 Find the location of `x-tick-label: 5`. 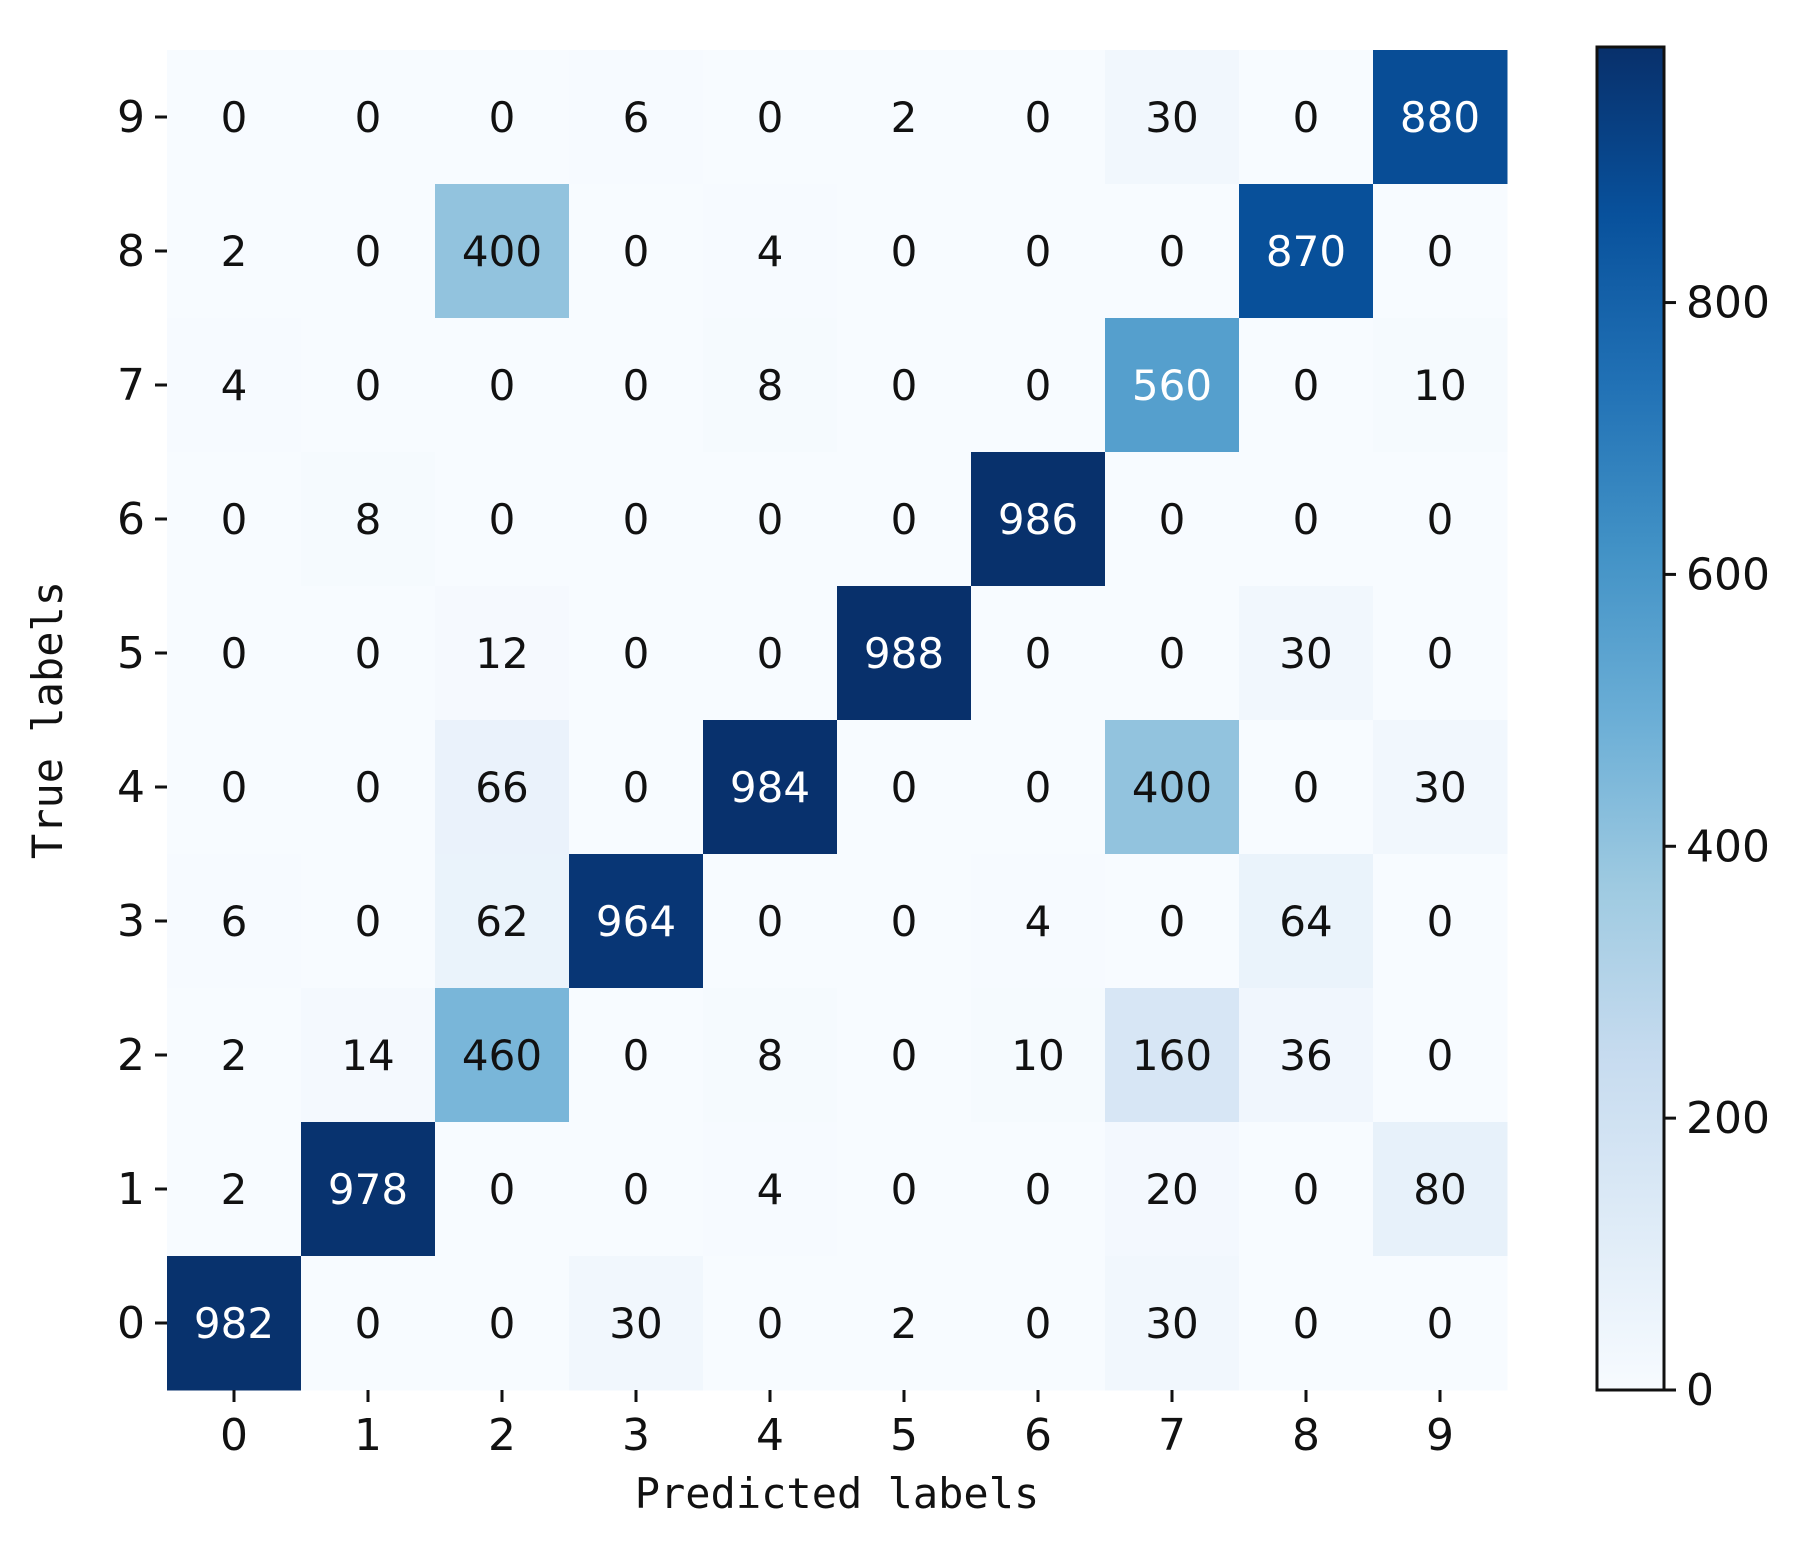

x-tick-label: 5 is located at coordinates (904, 1435).